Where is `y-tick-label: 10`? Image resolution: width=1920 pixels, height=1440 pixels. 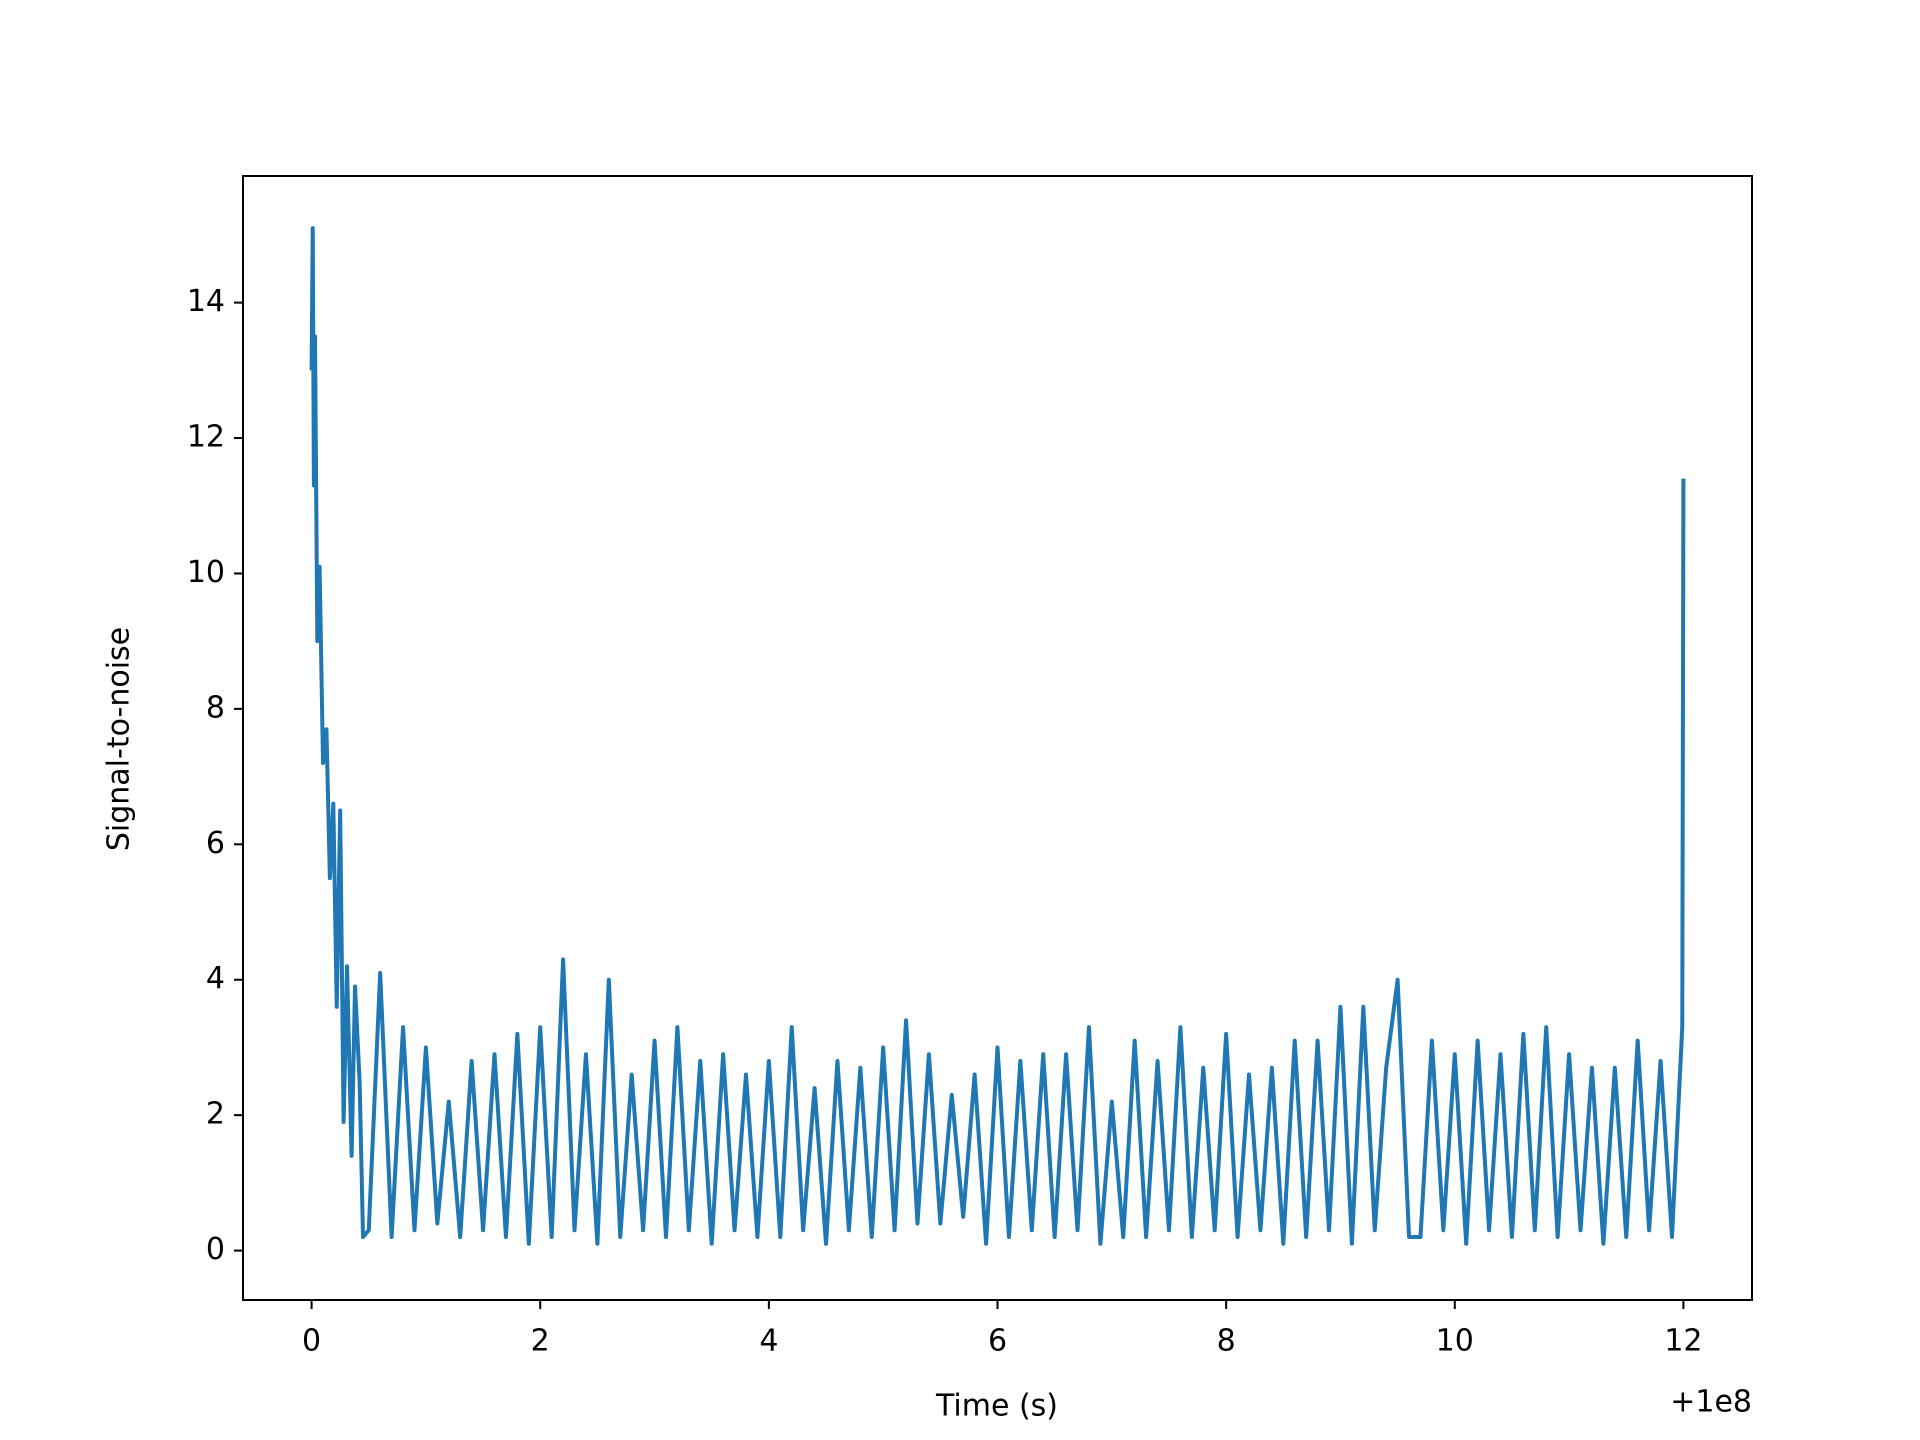
y-tick-label: 10 is located at coordinates (206, 572).